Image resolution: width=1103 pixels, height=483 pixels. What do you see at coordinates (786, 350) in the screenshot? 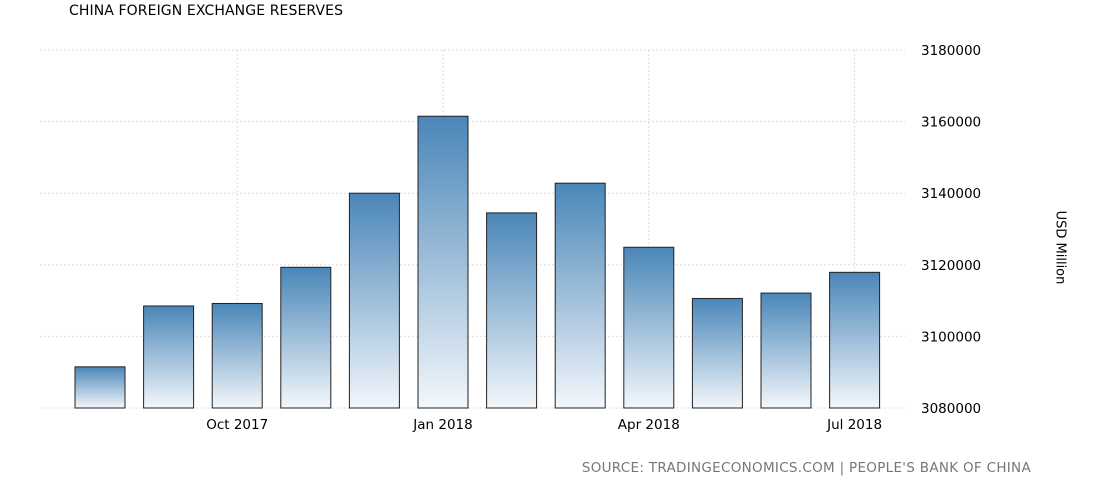
I see `bar-jun-2018` at bounding box center [786, 350].